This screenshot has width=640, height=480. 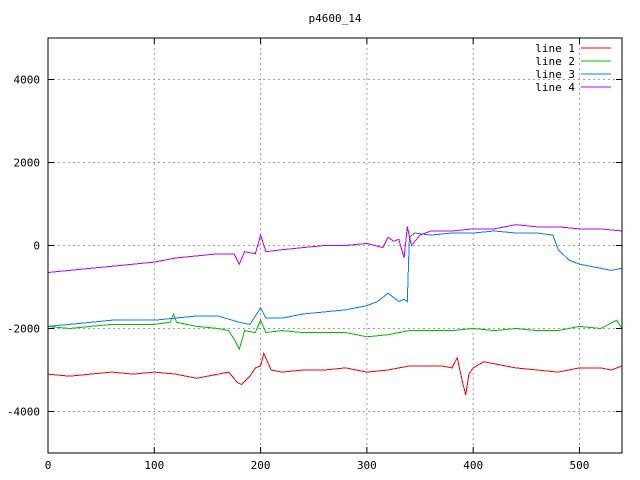 What do you see at coordinates (473, 465) in the screenshot?
I see `x-tick-label: 400` at bounding box center [473, 465].